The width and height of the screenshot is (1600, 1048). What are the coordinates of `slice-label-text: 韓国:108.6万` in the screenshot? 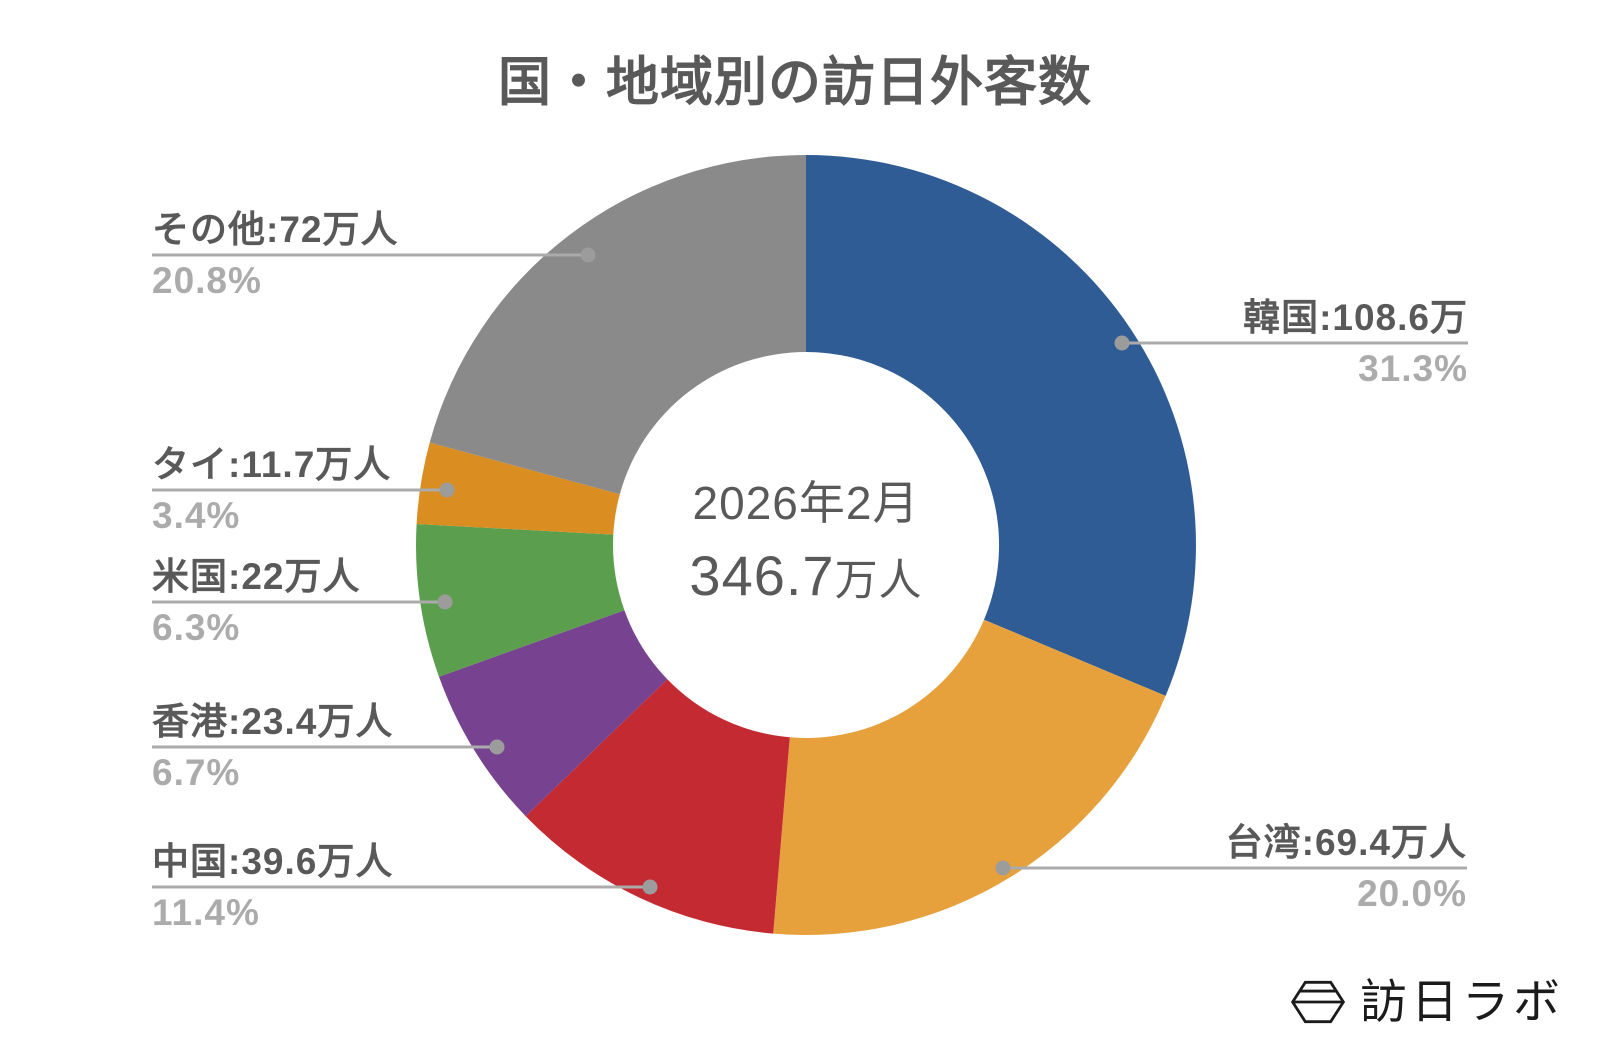 It's located at (1355, 317).